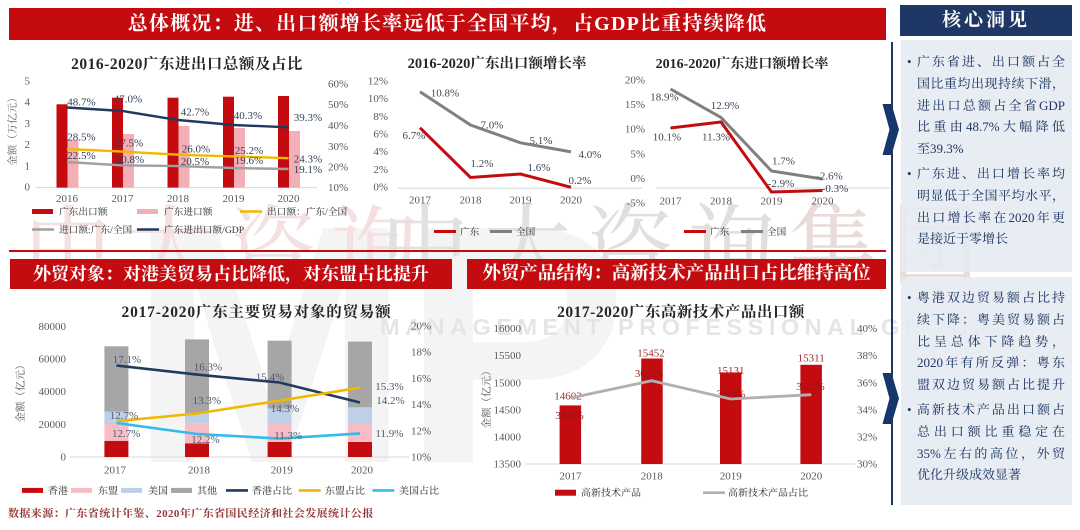 Image resolution: width=1080 pixels, height=530 pixels. I want to click on svg-text: 1, so click(28, 166).